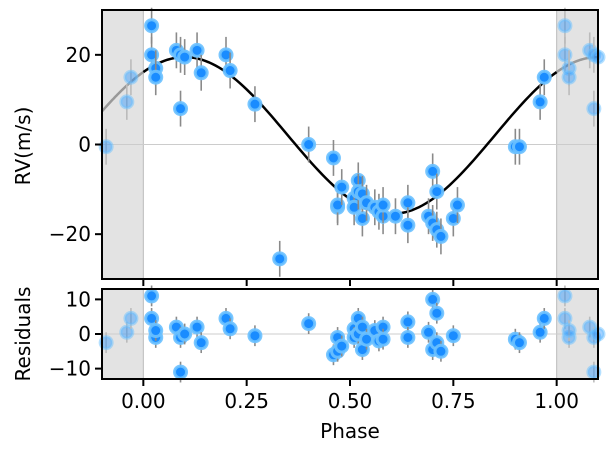 Image resolution: width=608 pixels, height=452 pixels. What do you see at coordinates (70, 234) in the screenshot?
I see `rv-ytick-label: −20` at bounding box center [70, 234].